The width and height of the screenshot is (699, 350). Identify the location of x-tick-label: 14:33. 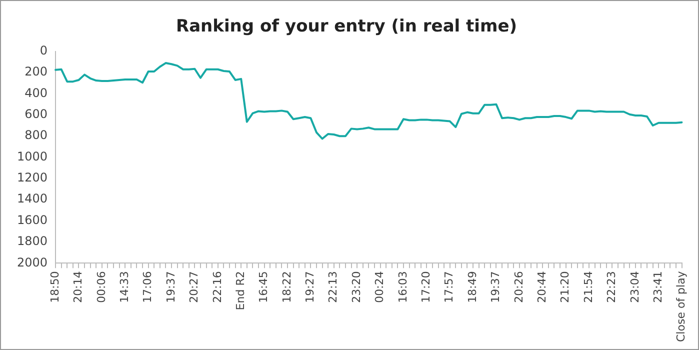
(124, 287).